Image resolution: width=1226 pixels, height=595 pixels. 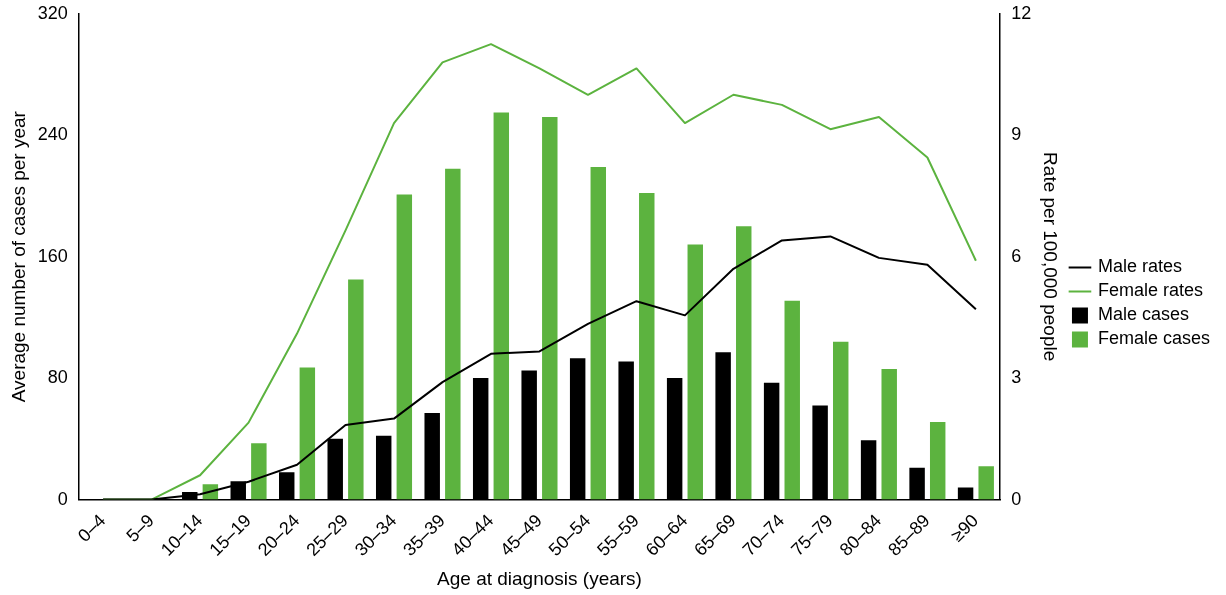 What do you see at coordinates (1016, 134) in the screenshot?
I see `y2-tick-label: 9` at bounding box center [1016, 134].